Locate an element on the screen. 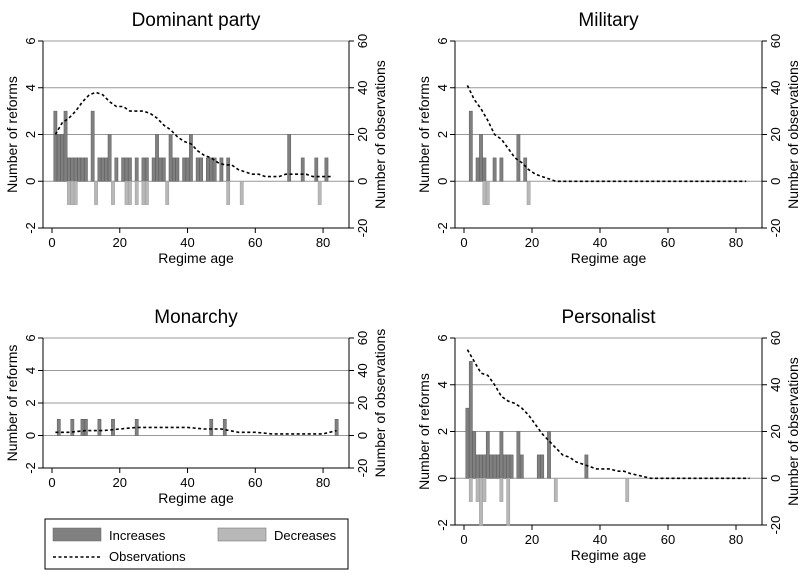 The width and height of the screenshot is (800, 576). y2-tick-label: 60 is located at coordinates (775, 338).